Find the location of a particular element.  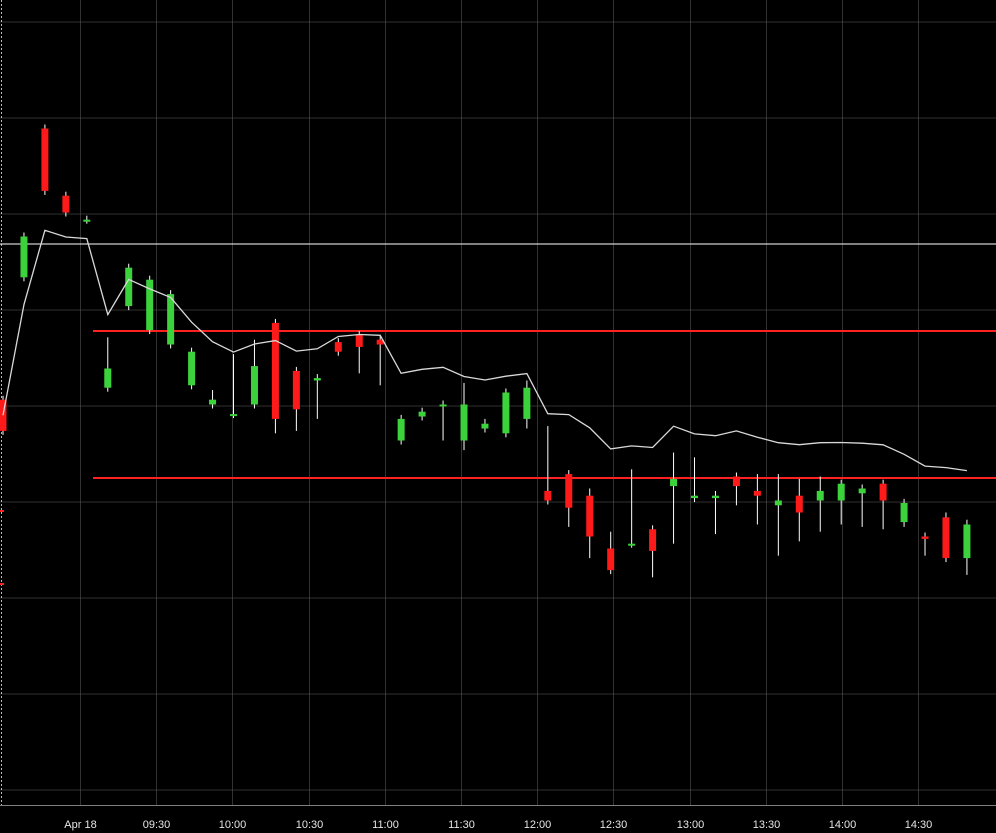

x-tick-label: 10:30 is located at coordinates (310, 825).